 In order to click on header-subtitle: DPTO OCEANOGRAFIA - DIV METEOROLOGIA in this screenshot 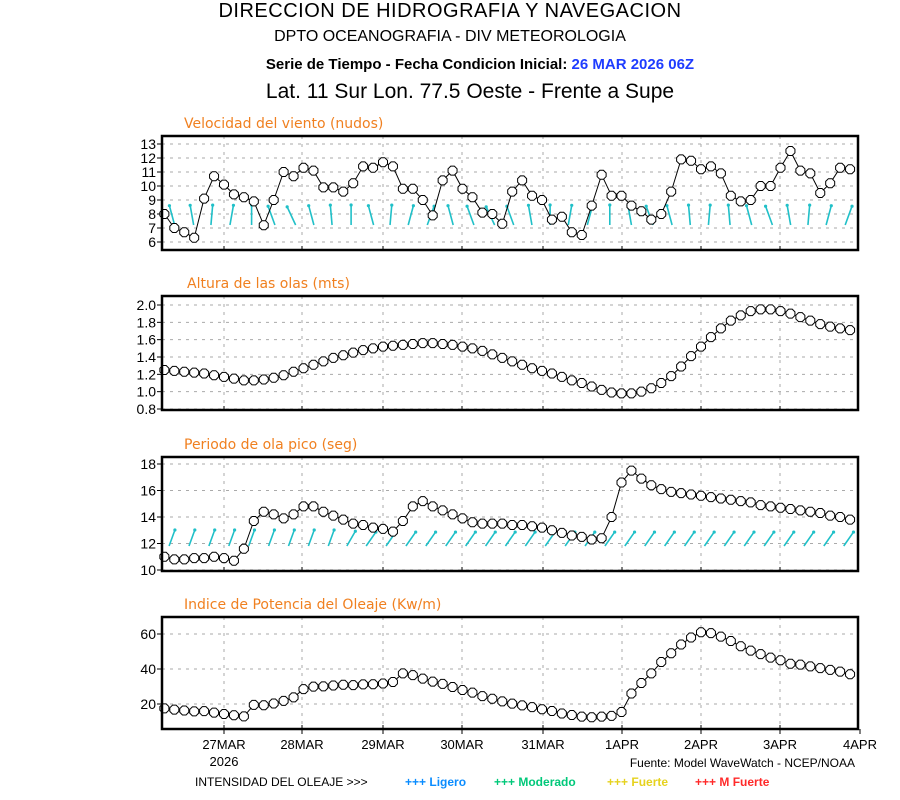, I will do `click(450, 36)`.